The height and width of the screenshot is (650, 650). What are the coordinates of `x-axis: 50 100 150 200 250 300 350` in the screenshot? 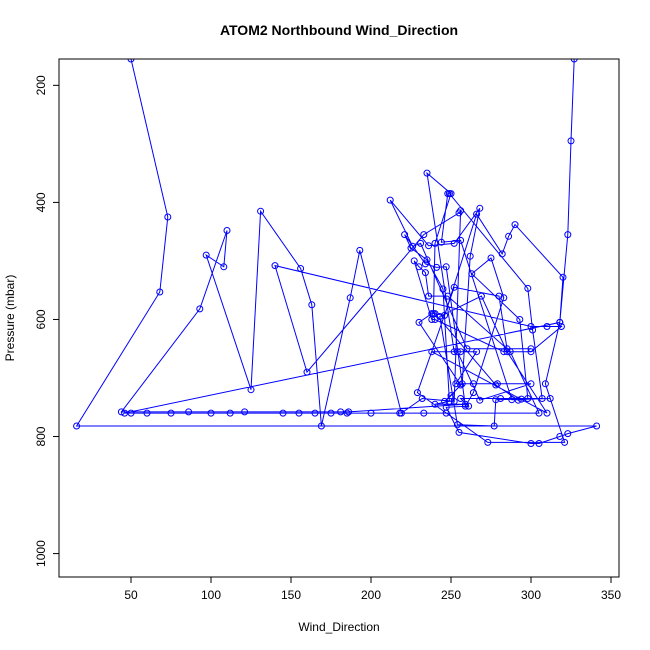 It's located at (372, 589).